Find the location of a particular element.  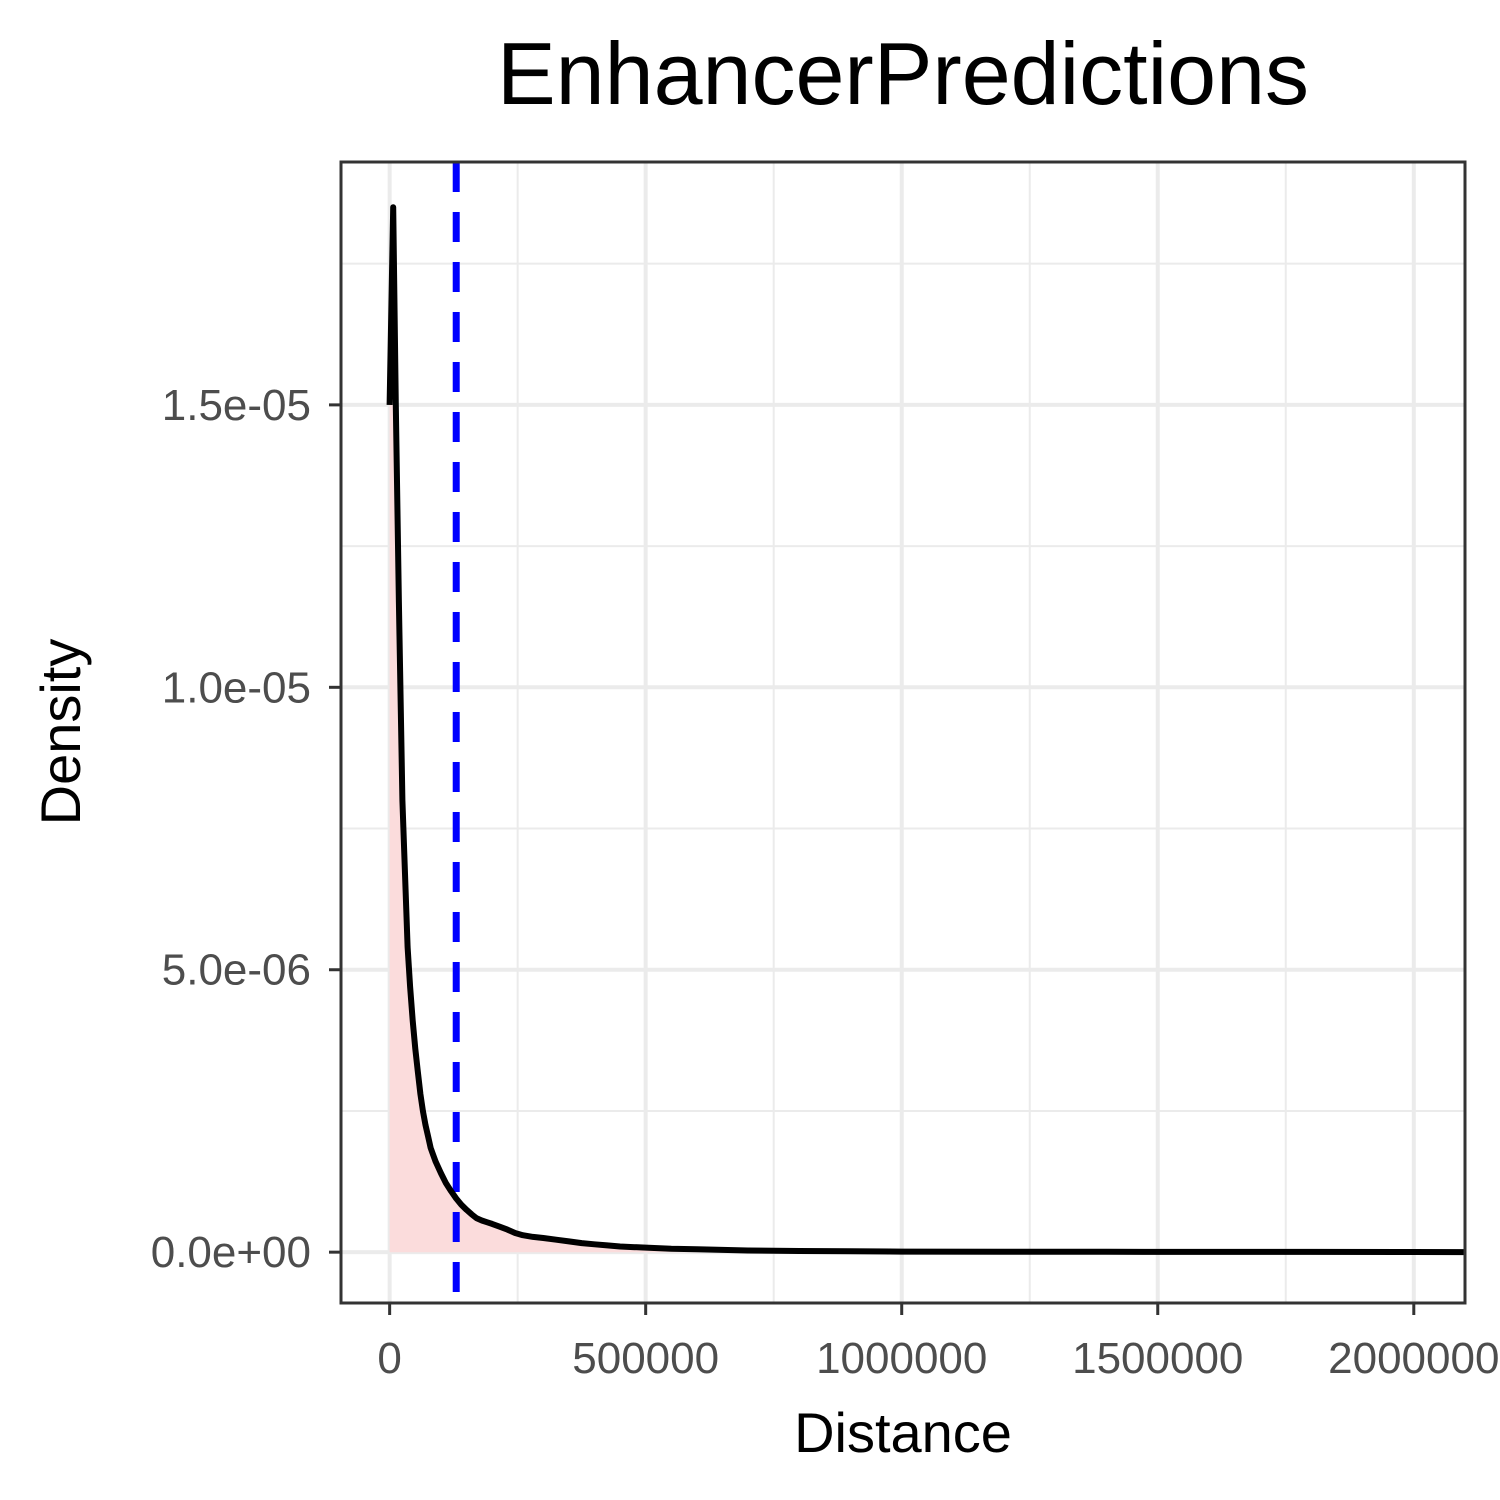

chart-title: EnhancerPredictions is located at coordinates (903, 73).